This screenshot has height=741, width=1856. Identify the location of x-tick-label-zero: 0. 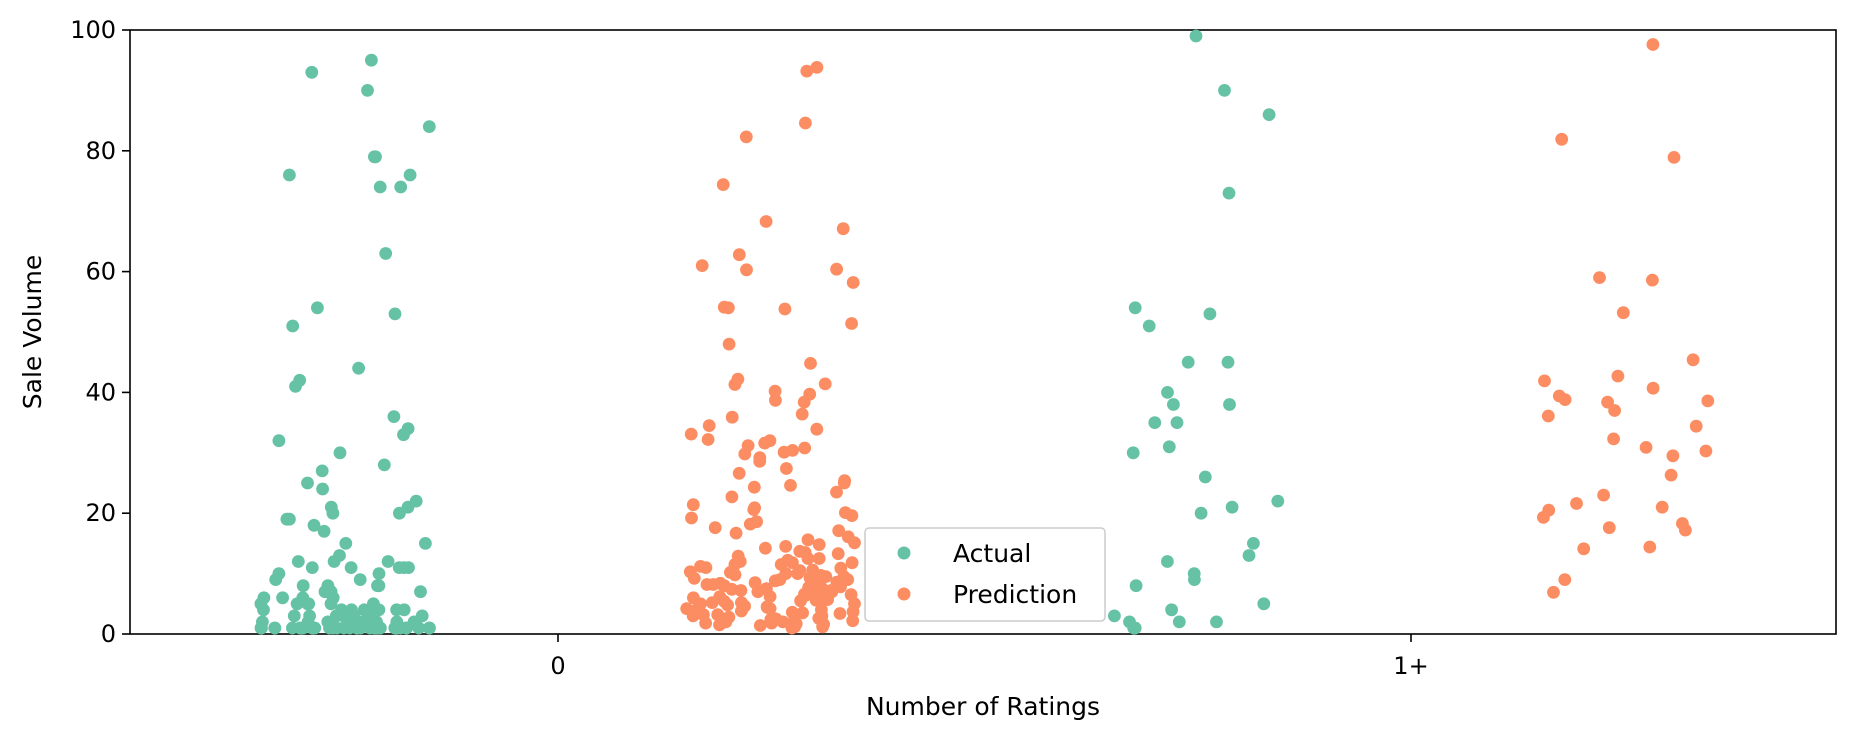
(557, 666).